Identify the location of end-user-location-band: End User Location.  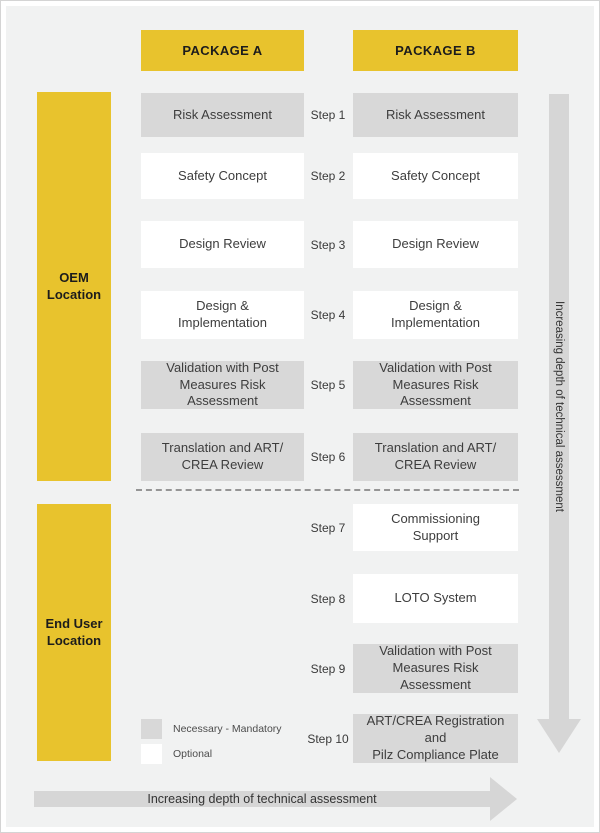
(74, 632).